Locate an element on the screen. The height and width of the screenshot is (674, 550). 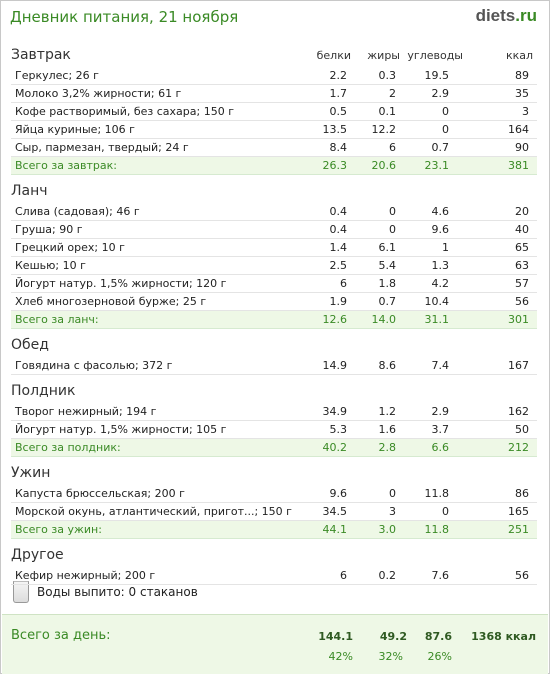
food-name: Геркулес; 26 г is located at coordinates (57, 75).